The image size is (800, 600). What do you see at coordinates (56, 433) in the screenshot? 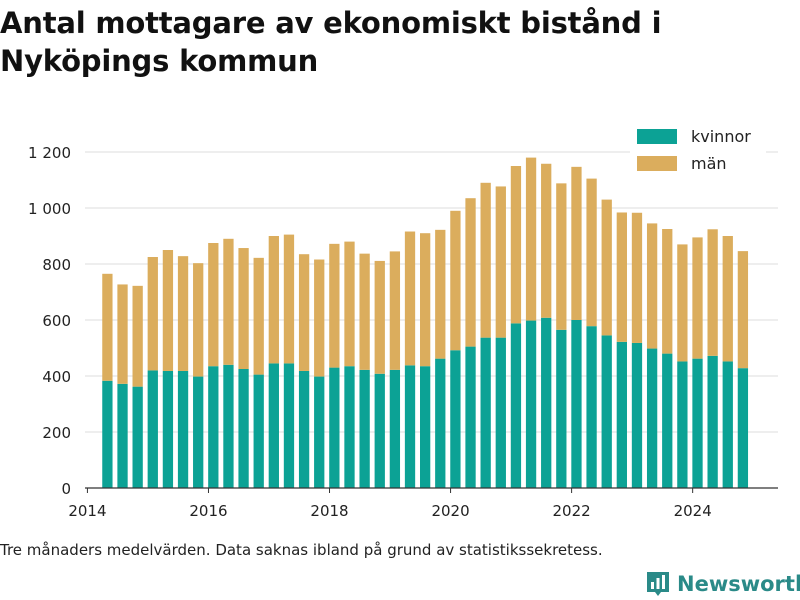
I see `y-tick-label: 200` at bounding box center [56, 433].